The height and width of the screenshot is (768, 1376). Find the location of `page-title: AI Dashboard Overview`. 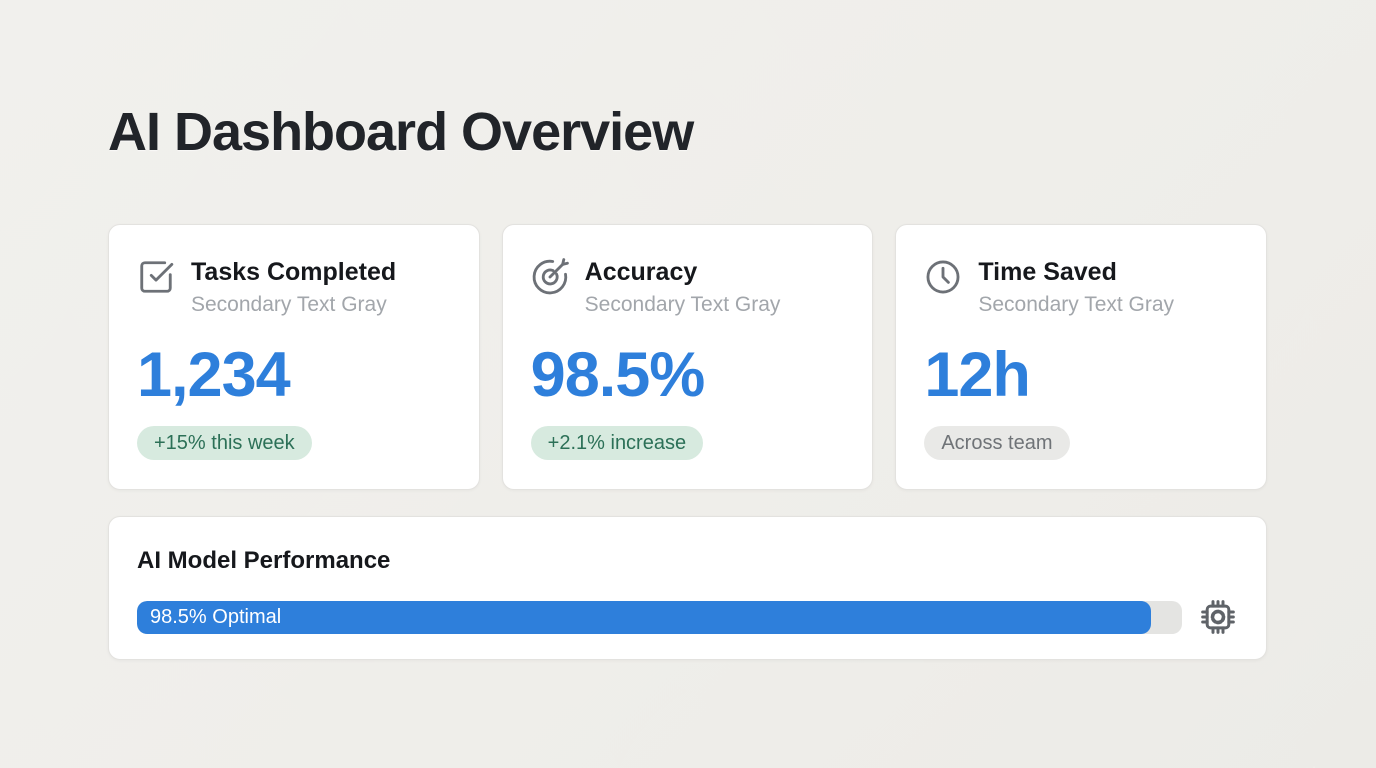

page-title: AI Dashboard Overview is located at coordinates (401, 132).